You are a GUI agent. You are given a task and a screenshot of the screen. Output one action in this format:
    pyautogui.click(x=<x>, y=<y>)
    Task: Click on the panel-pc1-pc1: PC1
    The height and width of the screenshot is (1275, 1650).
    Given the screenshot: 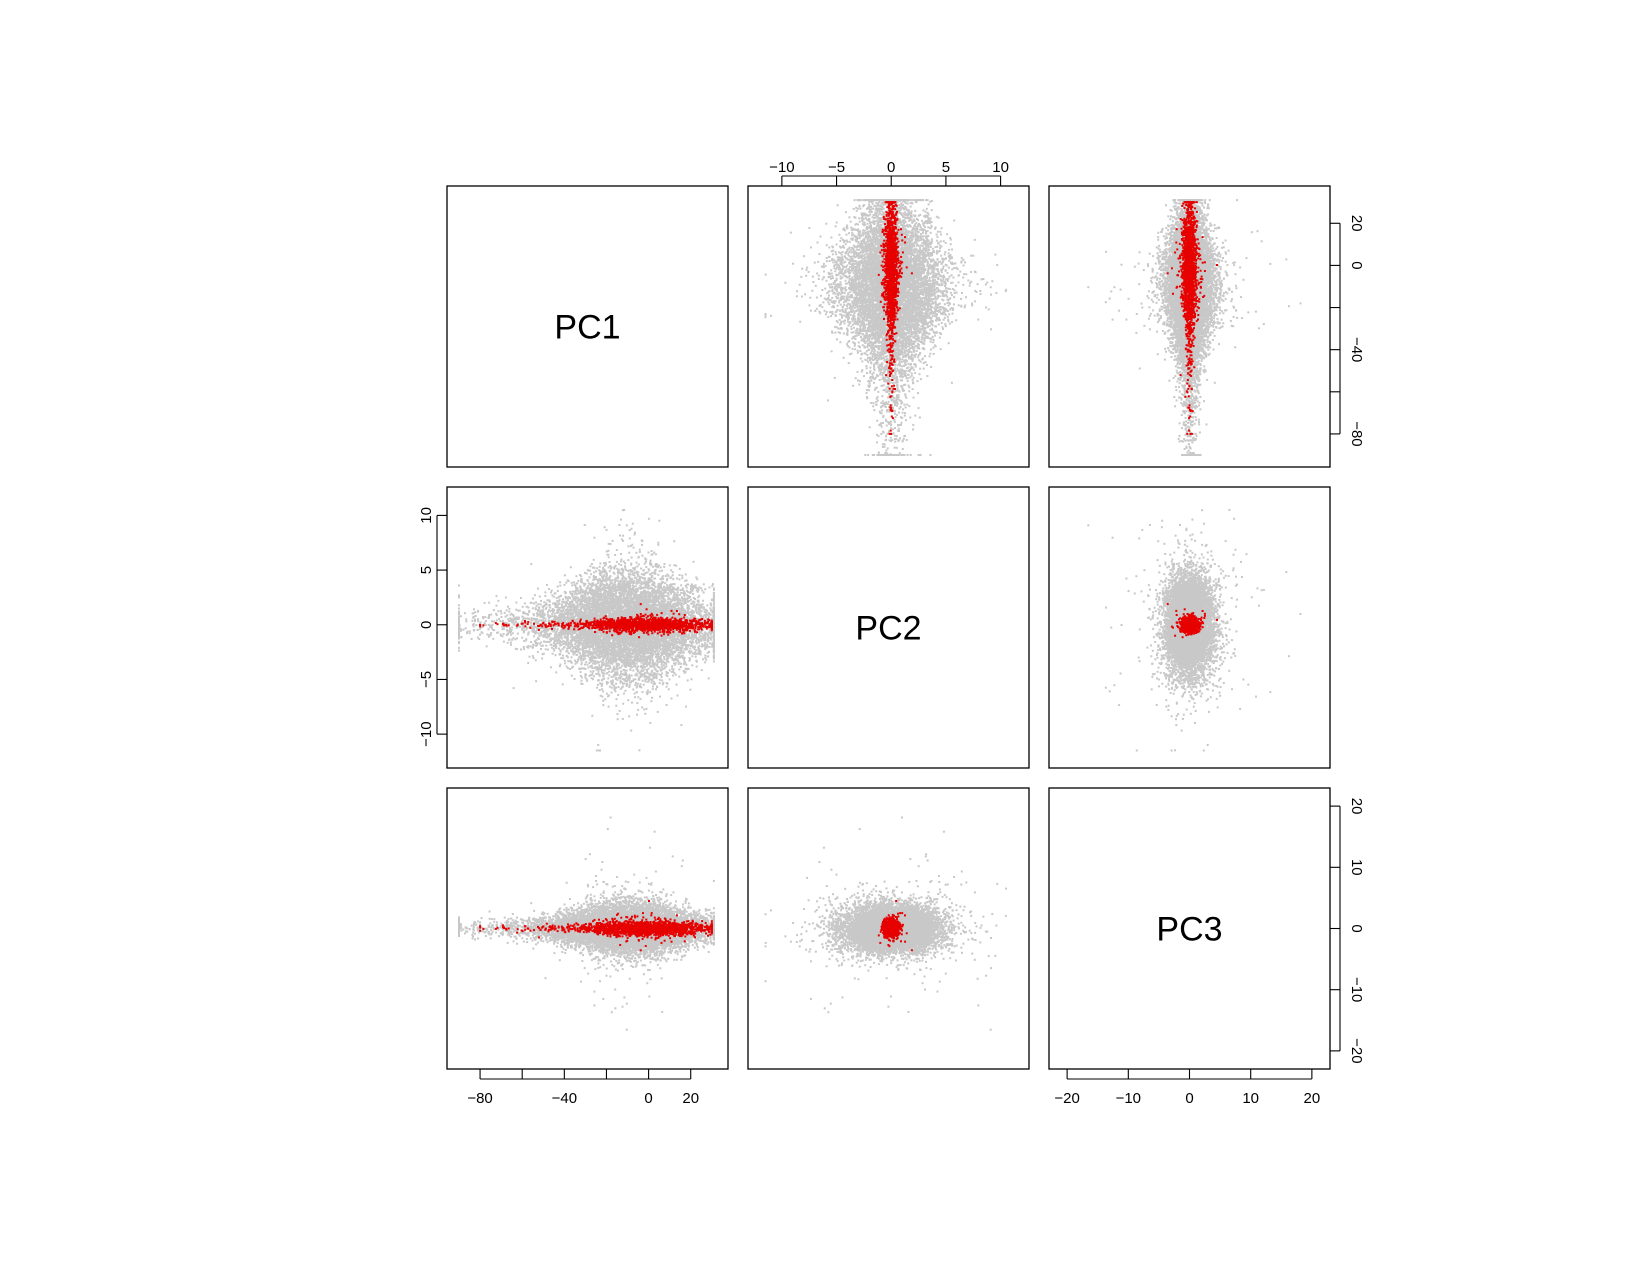 What is the action you would take?
    pyautogui.click(x=587, y=326)
    